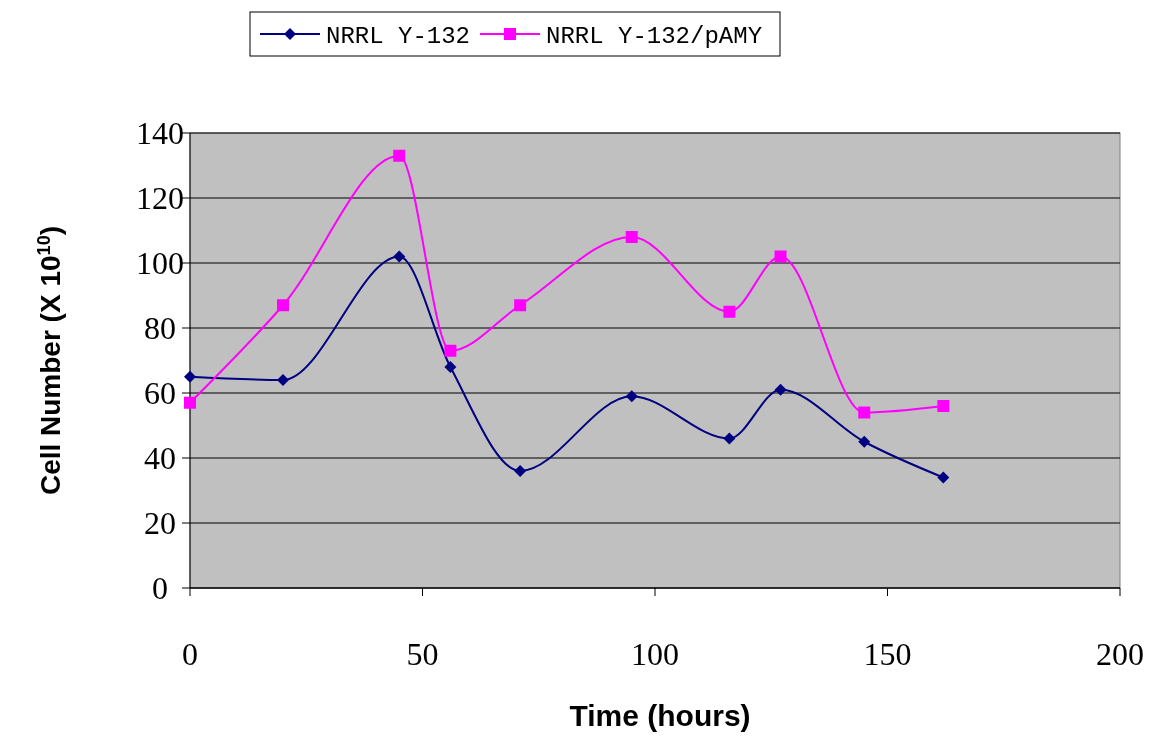  What do you see at coordinates (160, 523) in the screenshot?
I see `y-tick-label: 20` at bounding box center [160, 523].